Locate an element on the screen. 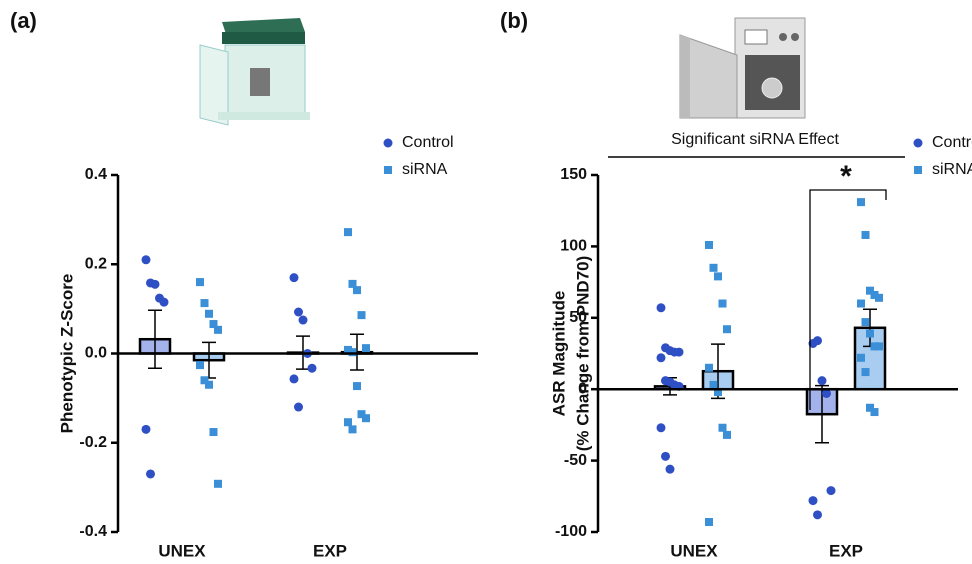  y-tick-label: -0.2 is located at coordinates (93, 442).